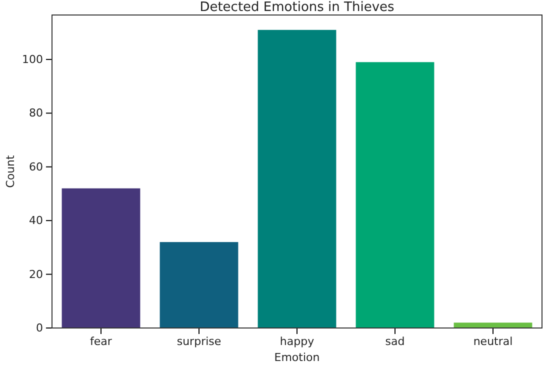  I want to click on x-tick-label: sad, so click(395, 341).